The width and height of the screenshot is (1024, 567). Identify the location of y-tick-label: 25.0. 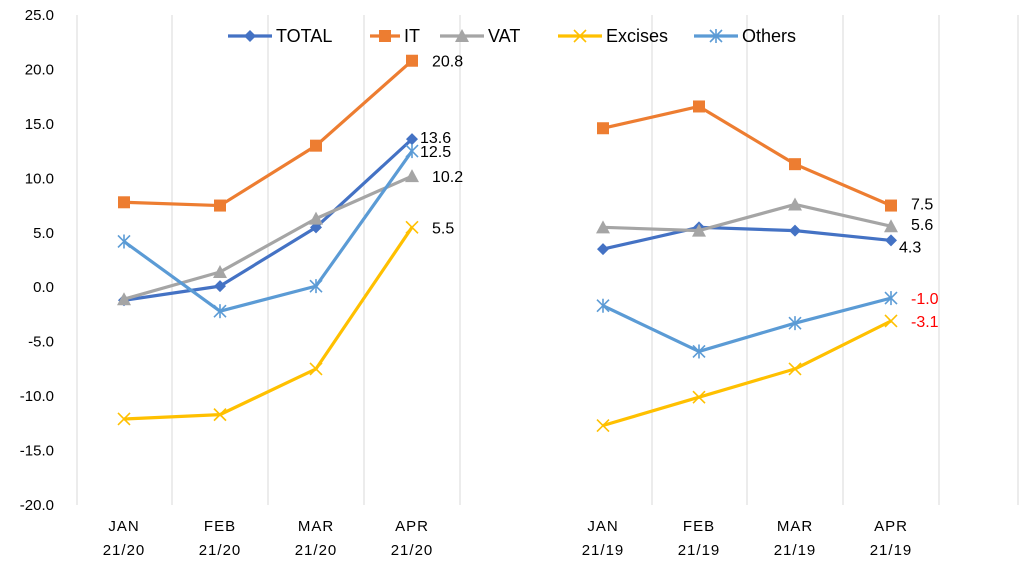
(39, 15).